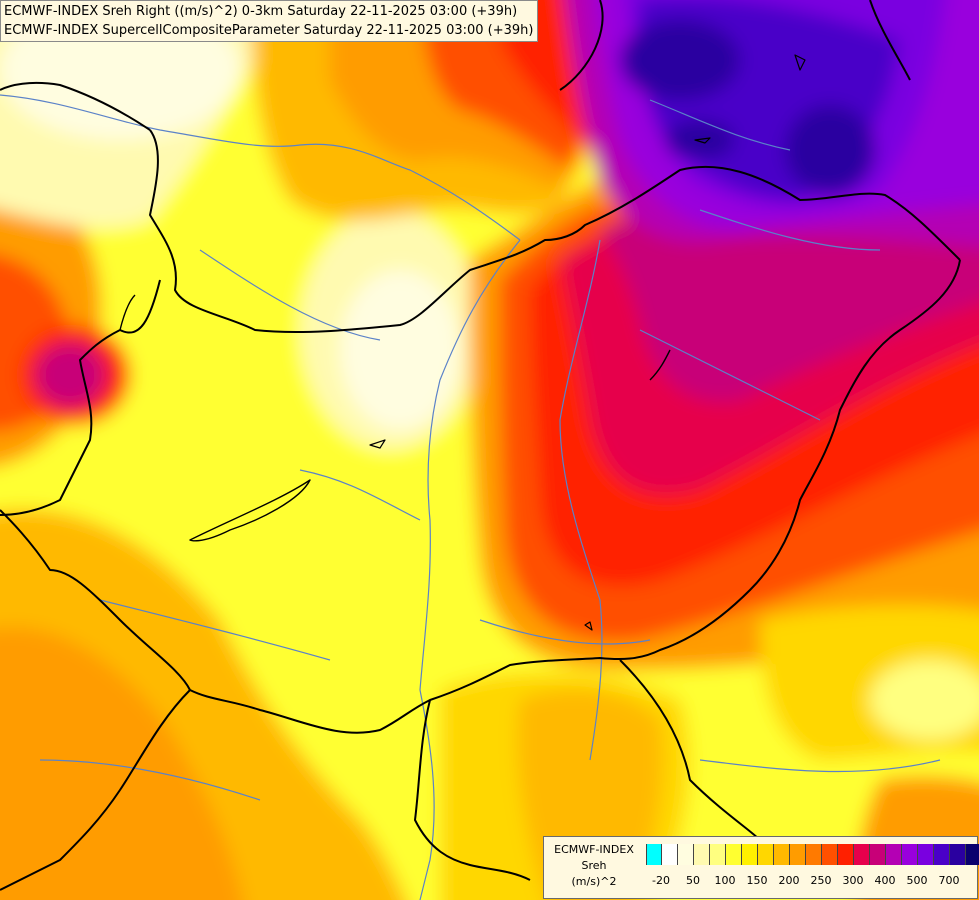 The width and height of the screenshot is (979, 900). I want to click on legend-tick-label: 50, so click(693, 880).